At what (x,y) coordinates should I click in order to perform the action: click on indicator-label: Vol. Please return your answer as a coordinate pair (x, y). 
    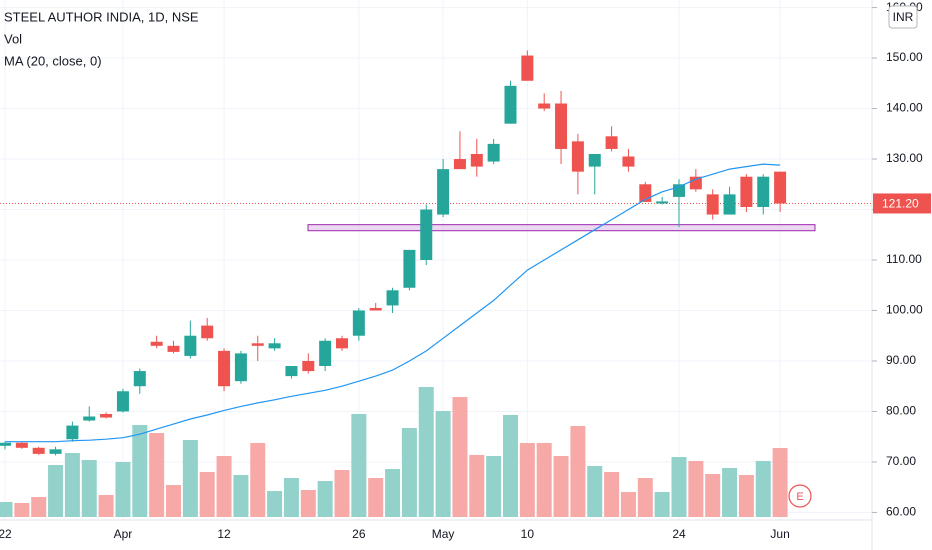
    Looking at the image, I should click on (13, 38).